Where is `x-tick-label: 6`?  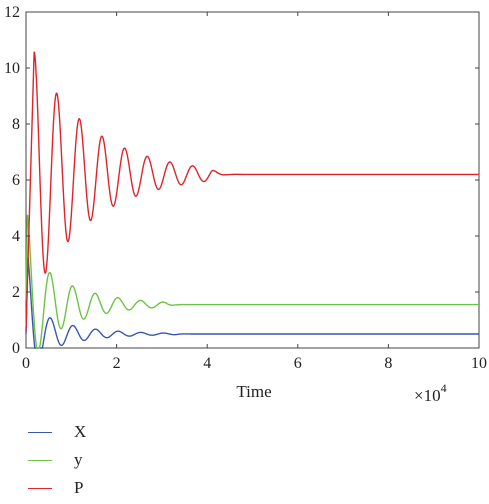 x-tick-label: 6 is located at coordinates (298, 363).